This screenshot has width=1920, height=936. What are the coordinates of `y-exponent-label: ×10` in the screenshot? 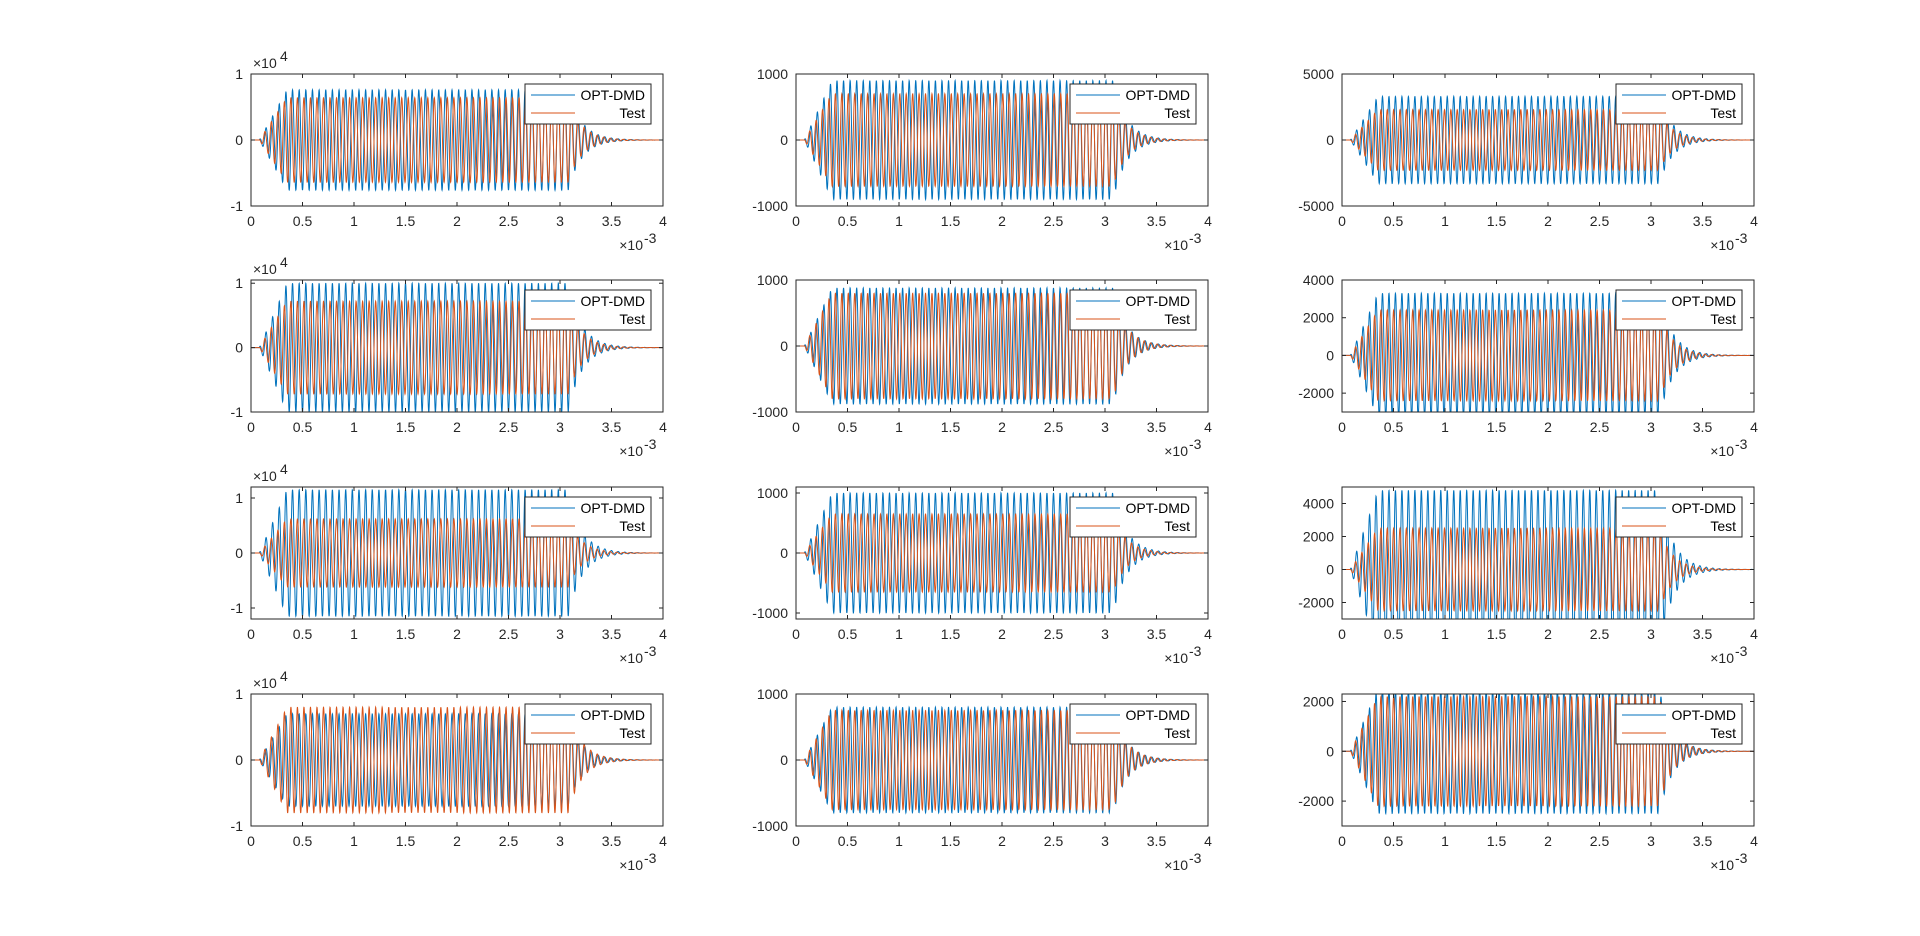 It's located at (265, 683).